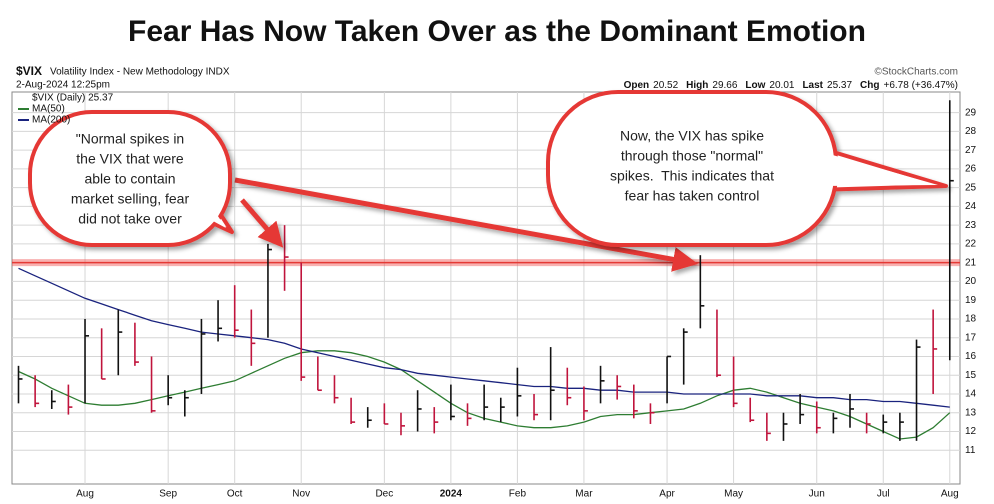 This screenshot has height=504, width=994. Describe the element at coordinates (971, 412) in the screenshot. I see `y-tick-label: 13` at that location.